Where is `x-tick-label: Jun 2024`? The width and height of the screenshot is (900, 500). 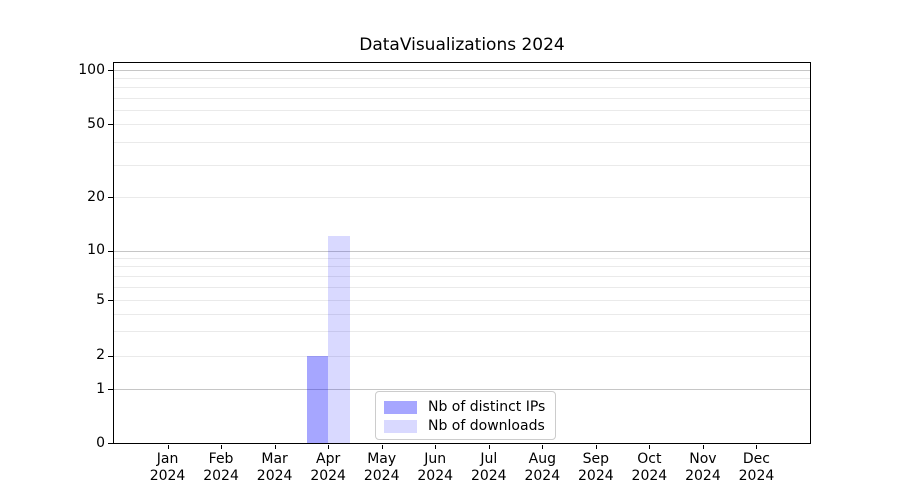 x-tick-label: Jun 2024 is located at coordinates (435, 468).